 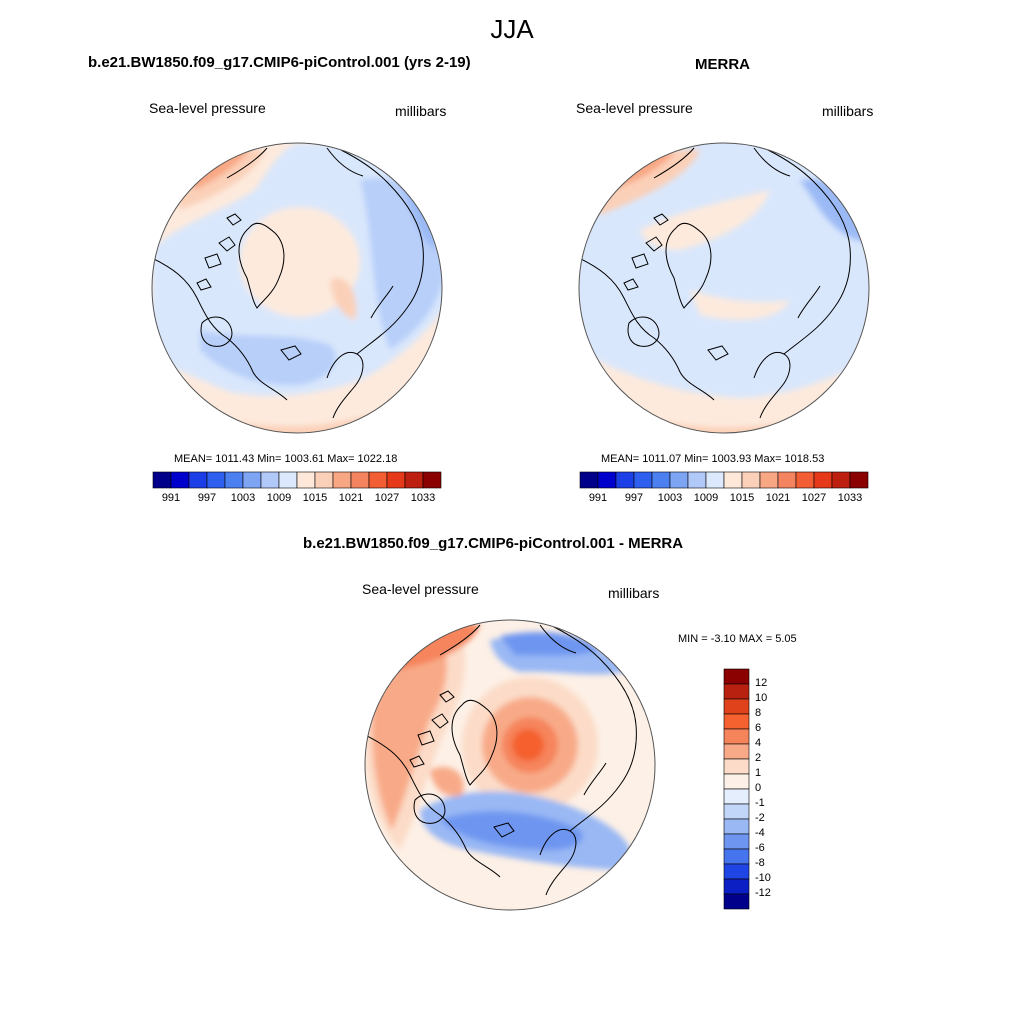 What do you see at coordinates (758, 773) in the screenshot?
I see `diff-colorbar-tick-label: 1` at bounding box center [758, 773].